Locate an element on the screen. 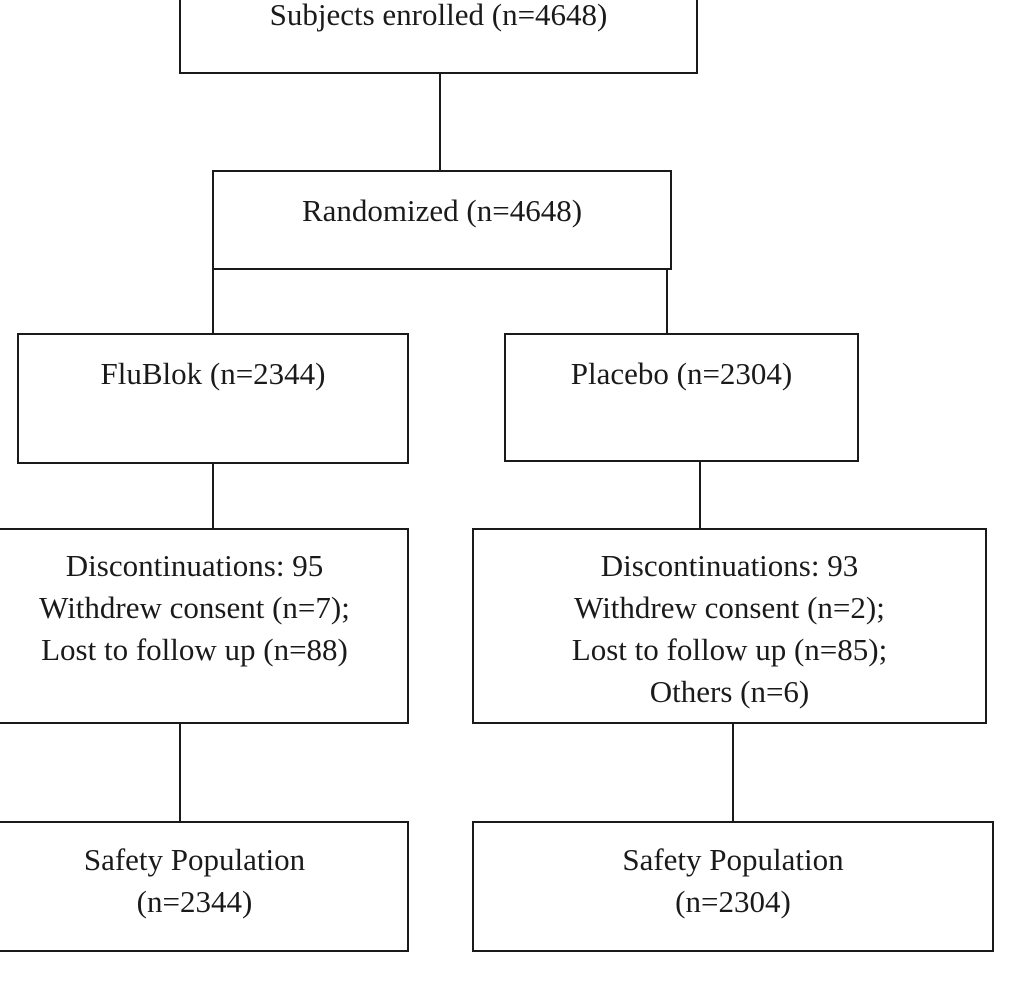  enrolled-box: Subjects enrolled (n=4648) is located at coordinates (438, 37).